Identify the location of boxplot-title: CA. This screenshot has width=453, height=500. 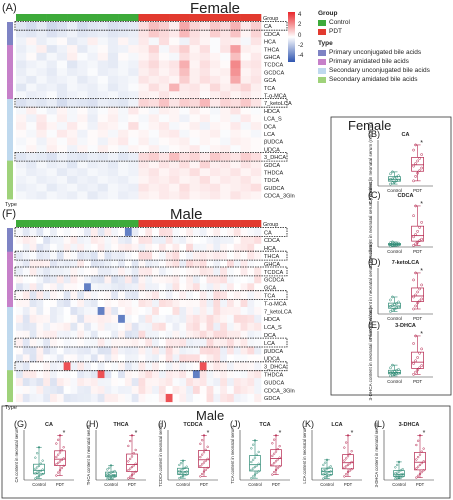
(49, 425).